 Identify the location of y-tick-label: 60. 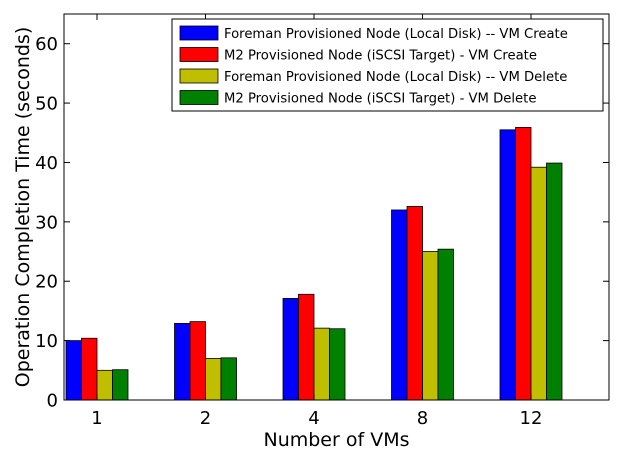
(46, 44).